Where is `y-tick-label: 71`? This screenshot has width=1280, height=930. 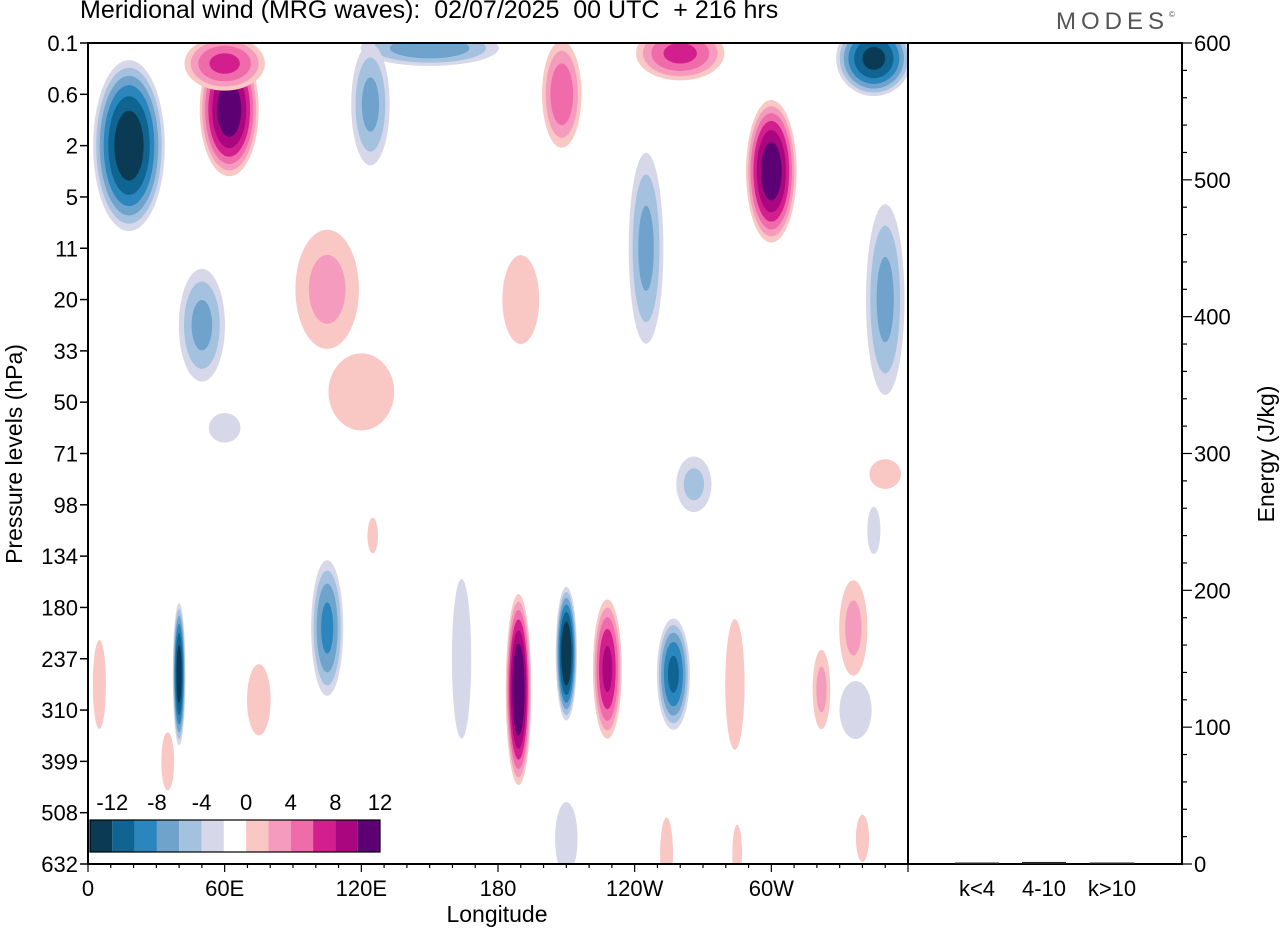
y-tick-label: 71 is located at coordinates (66, 454).